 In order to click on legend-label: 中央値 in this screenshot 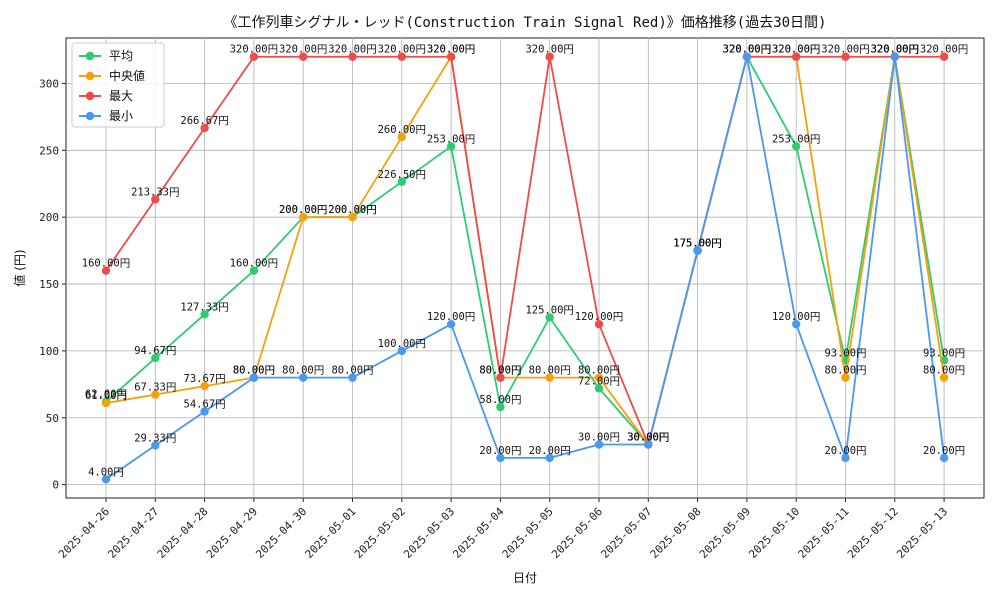, I will do `click(127, 75)`.